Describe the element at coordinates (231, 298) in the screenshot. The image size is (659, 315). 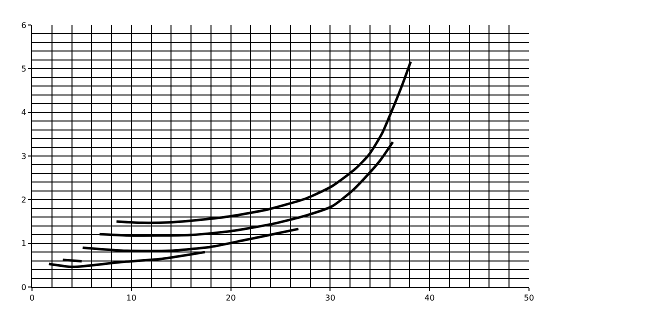
I see `x-tick-label: 20` at that location.